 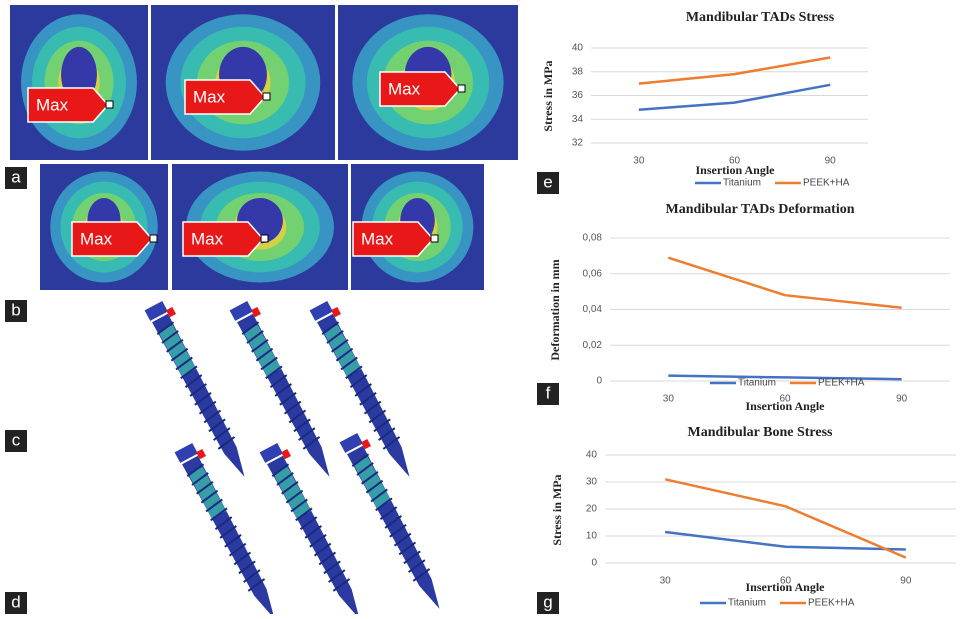 What do you see at coordinates (79, 82) in the screenshot?
I see `stress-field` at bounding box center [79, 82].